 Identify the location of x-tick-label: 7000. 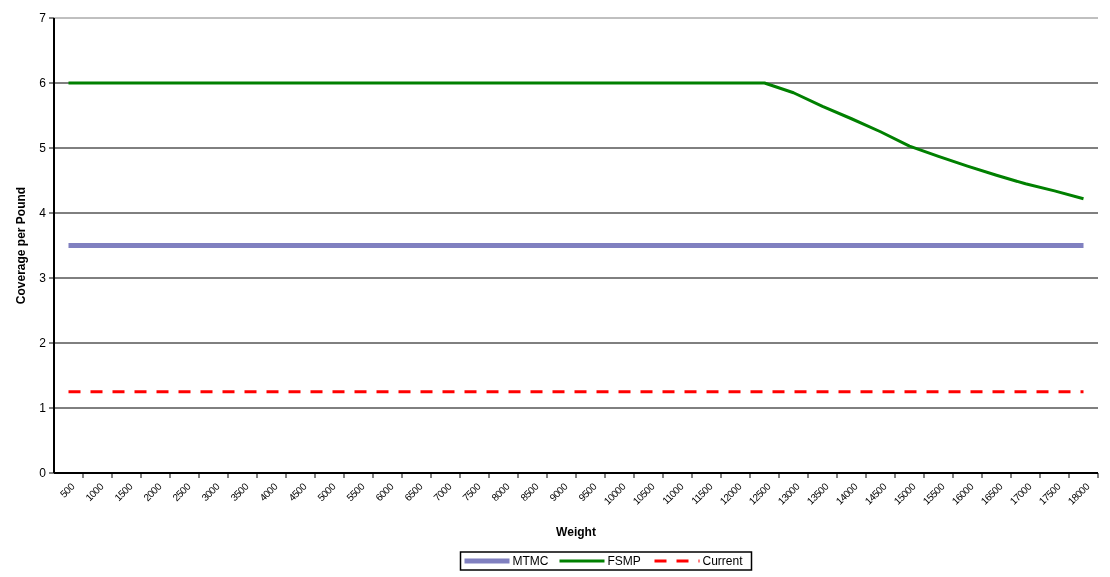
(443, 492).